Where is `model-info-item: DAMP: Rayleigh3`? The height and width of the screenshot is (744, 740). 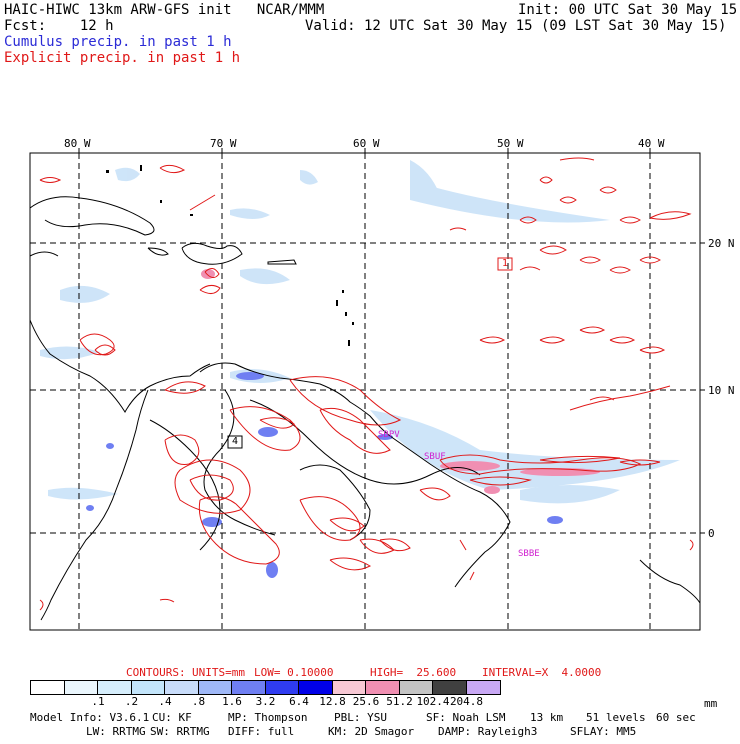 model-info-item: DAMP: Rayleigh3 is located at coordinates (488, 731).